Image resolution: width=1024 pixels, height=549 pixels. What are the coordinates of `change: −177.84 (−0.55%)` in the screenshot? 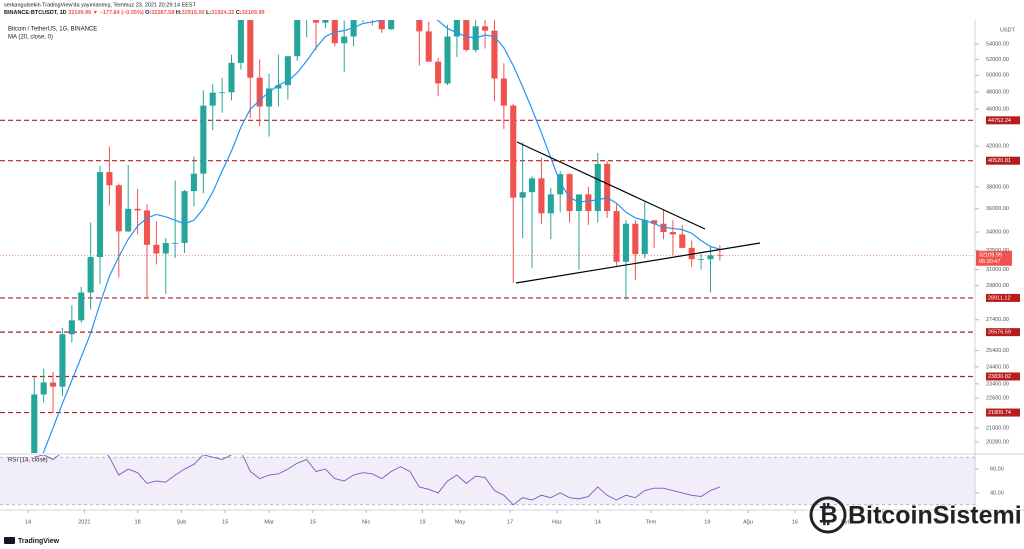 It's located at (122, 13).